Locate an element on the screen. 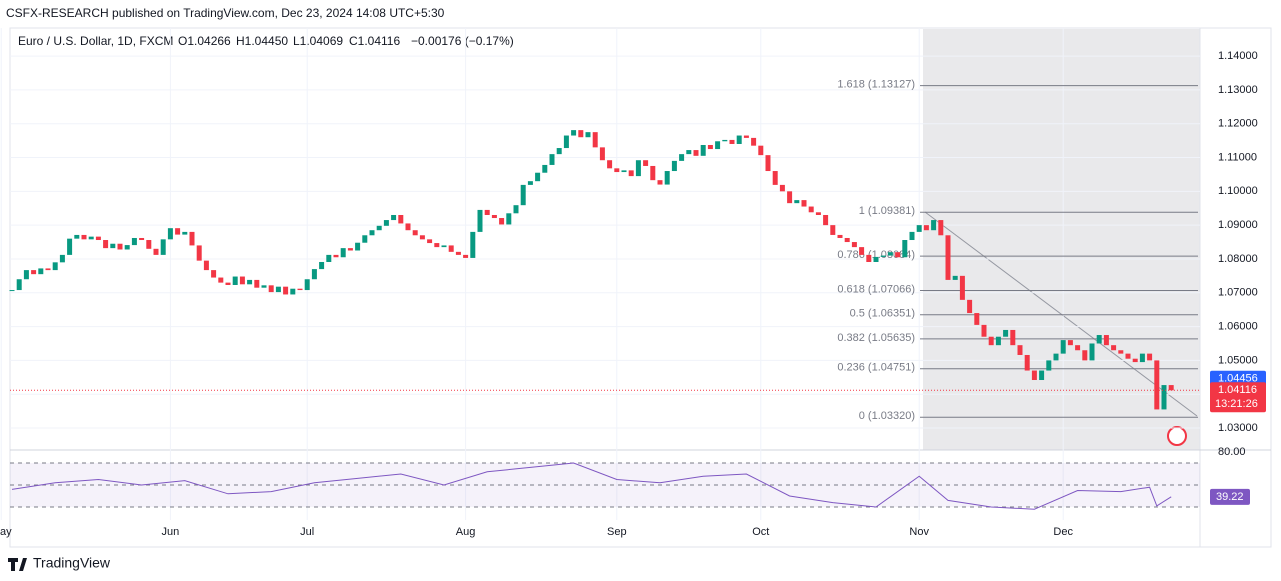  fib-label: 0.5 (1.06351) is located at coordinates (882, 314).